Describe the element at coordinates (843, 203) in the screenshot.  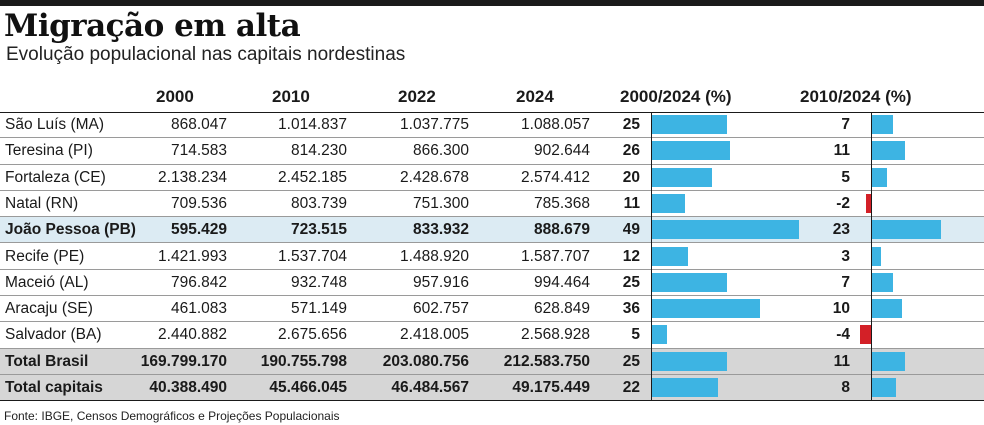
I see `pct-2010-2024-label: -2` at that location.